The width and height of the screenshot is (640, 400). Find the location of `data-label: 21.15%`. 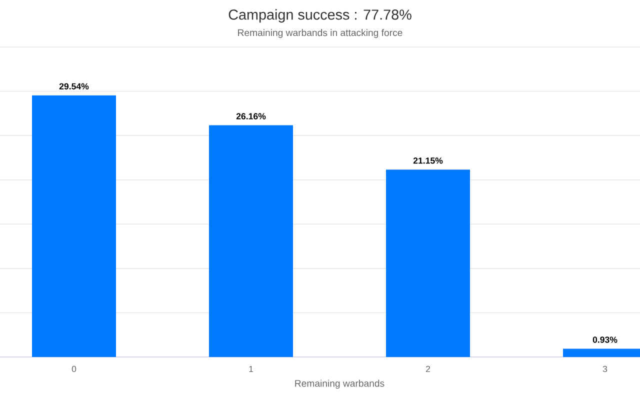

data-label: 21.15% is located at coordinates (428, 161).